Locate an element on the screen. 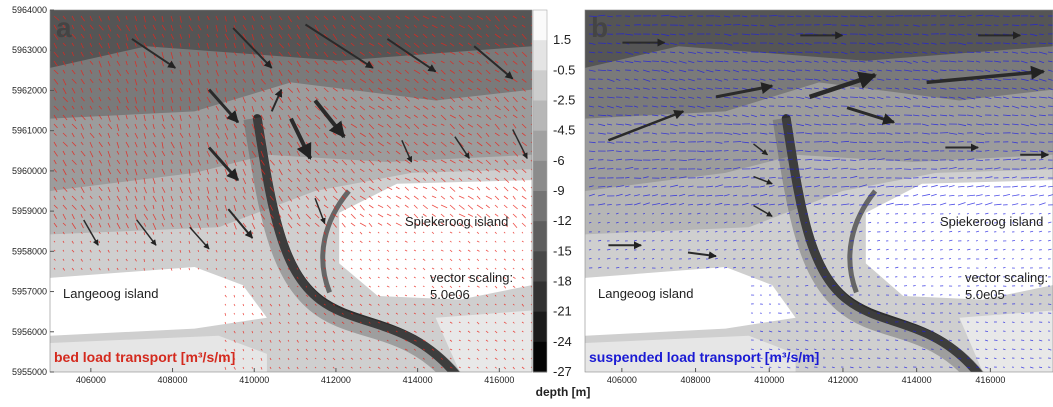  y-tick-label: 5964000 is located at coordinates (29, 10).